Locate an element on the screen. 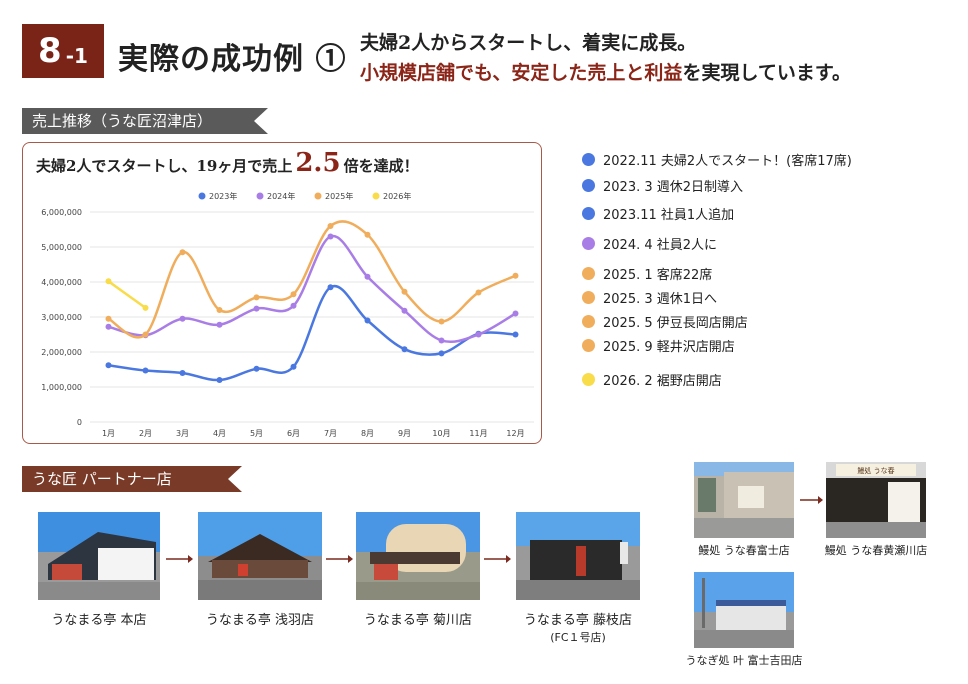 This screenshot has height=684, width=968. lead-rest: を実現しています。 is located at coordinates (766, 73).